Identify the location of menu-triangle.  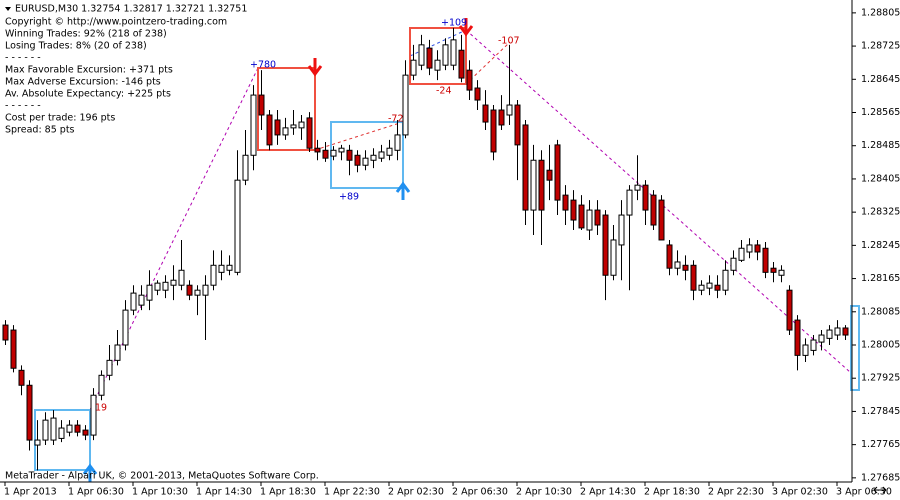
(8, 9).